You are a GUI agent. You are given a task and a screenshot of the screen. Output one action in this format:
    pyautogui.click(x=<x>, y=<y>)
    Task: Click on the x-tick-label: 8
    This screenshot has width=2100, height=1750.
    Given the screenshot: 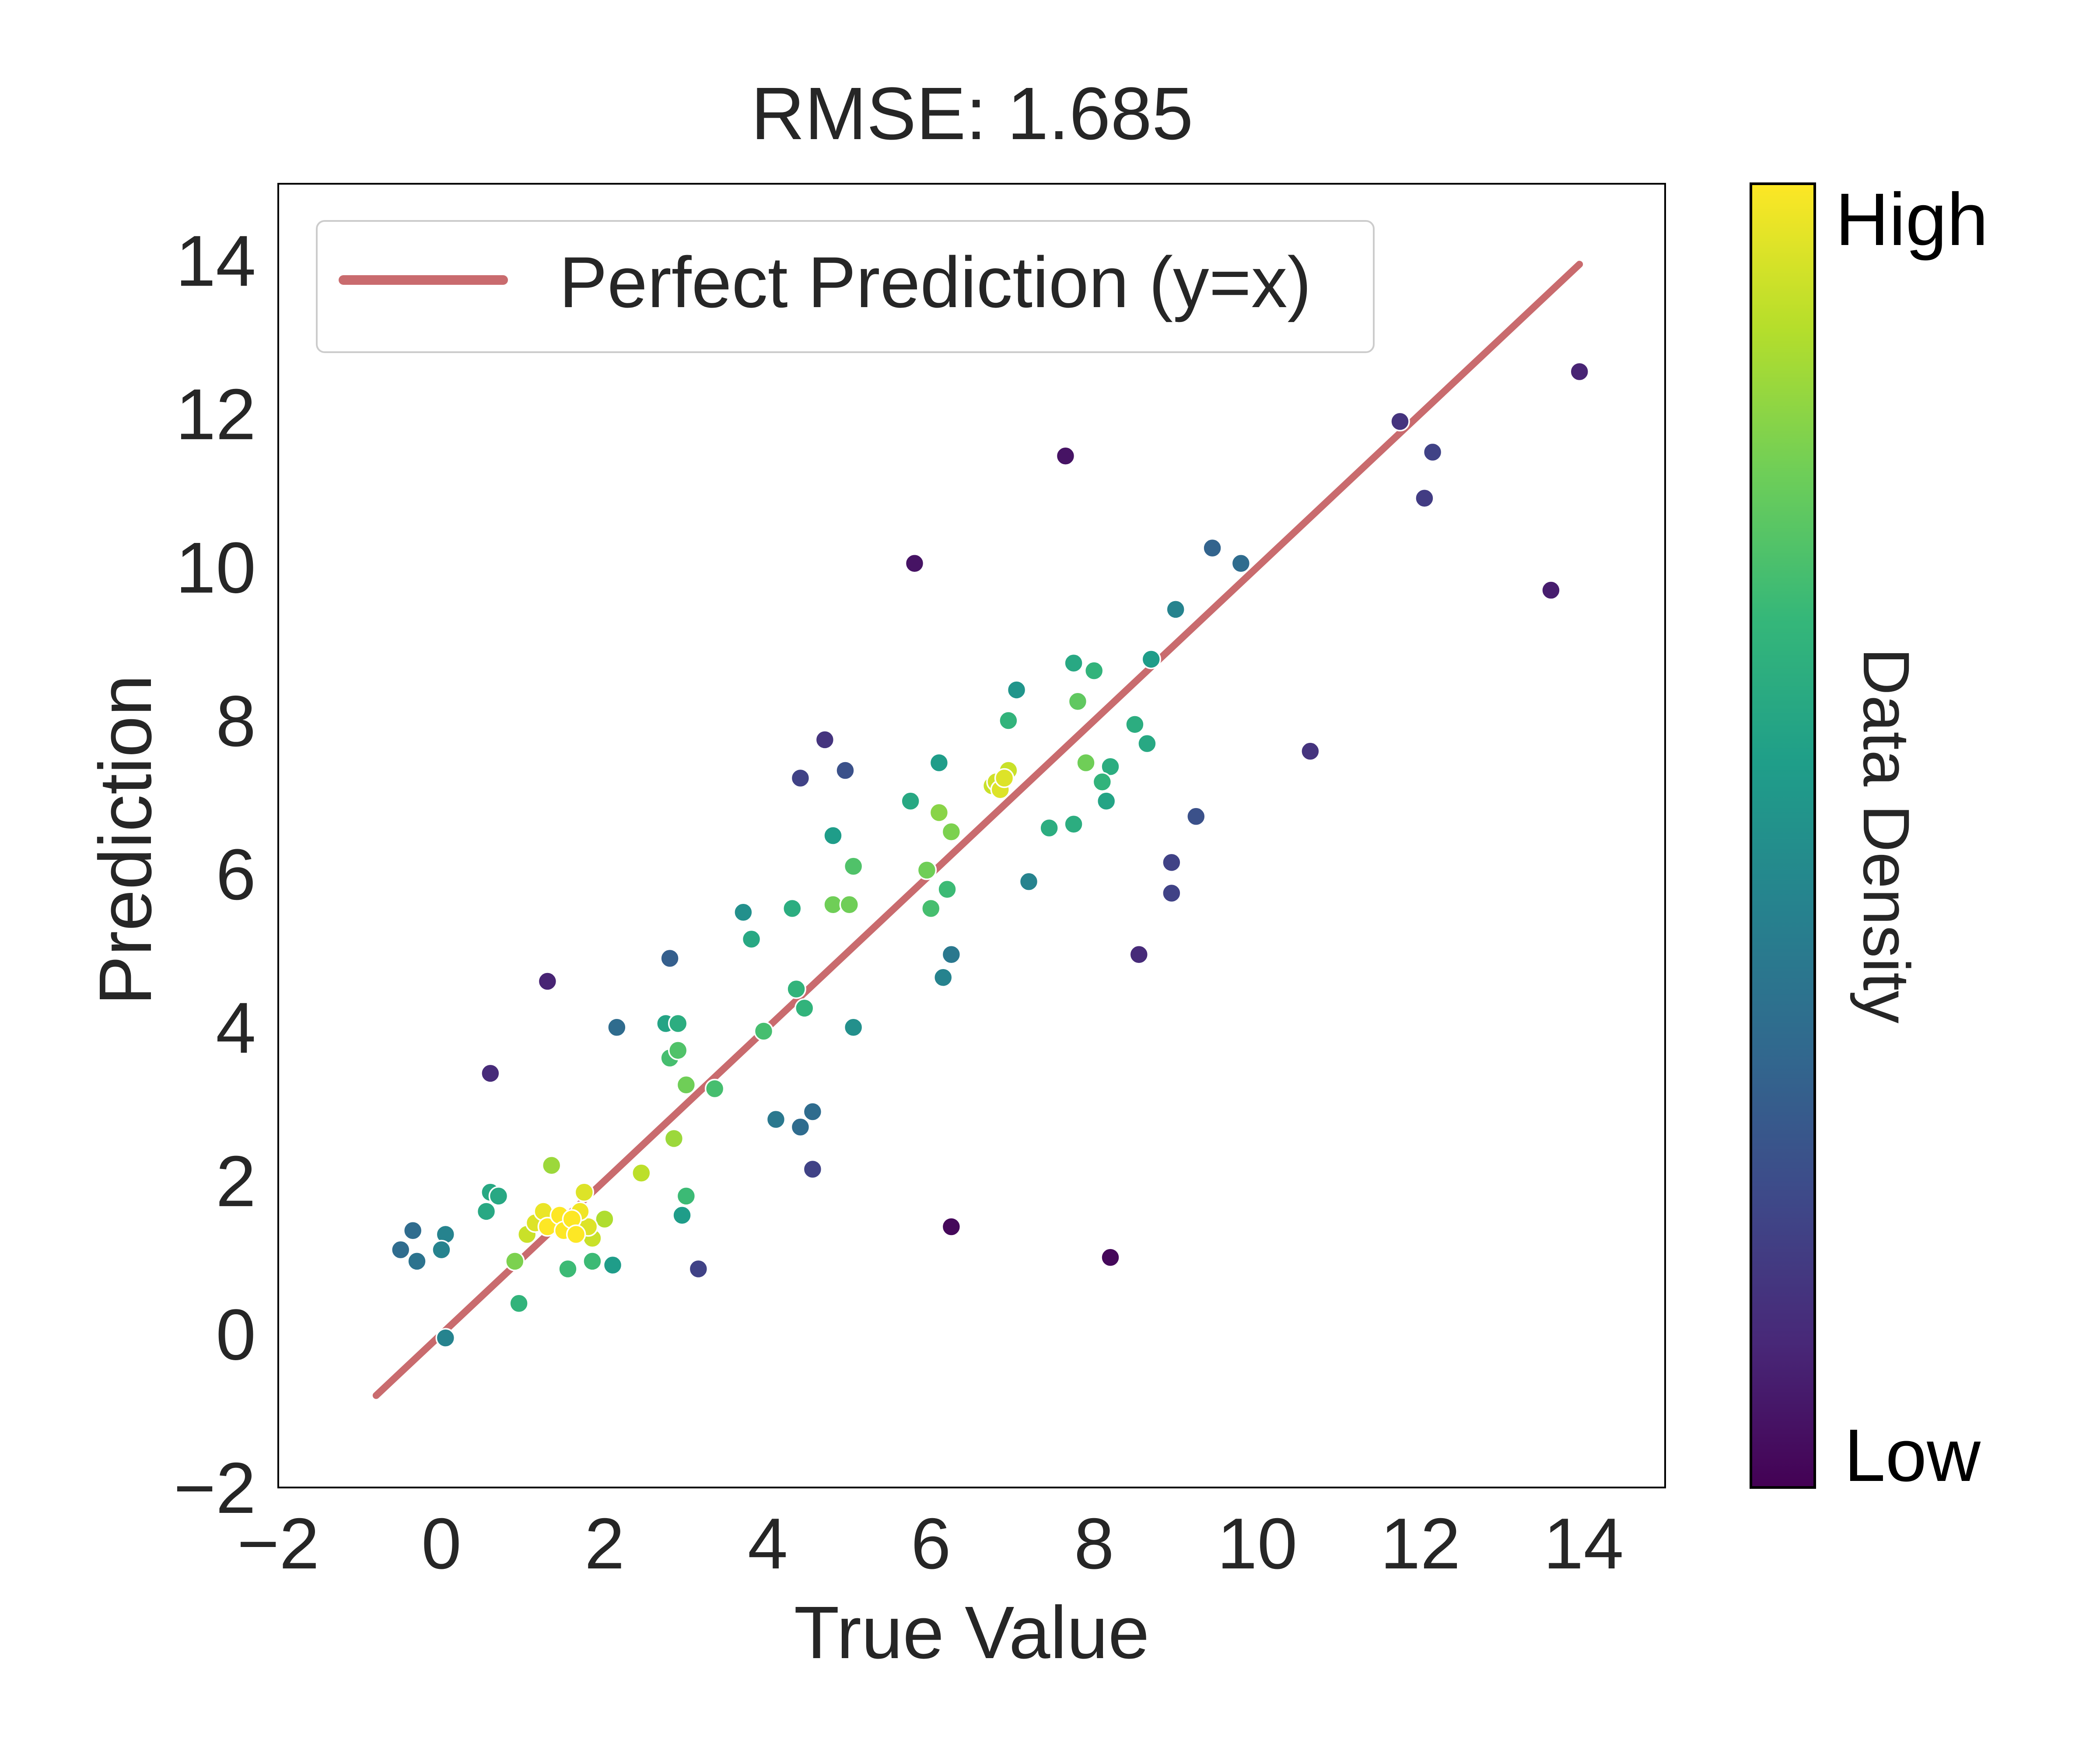 What is the action you would take?
    pyautogui.click(x=1094, y=1543)
    